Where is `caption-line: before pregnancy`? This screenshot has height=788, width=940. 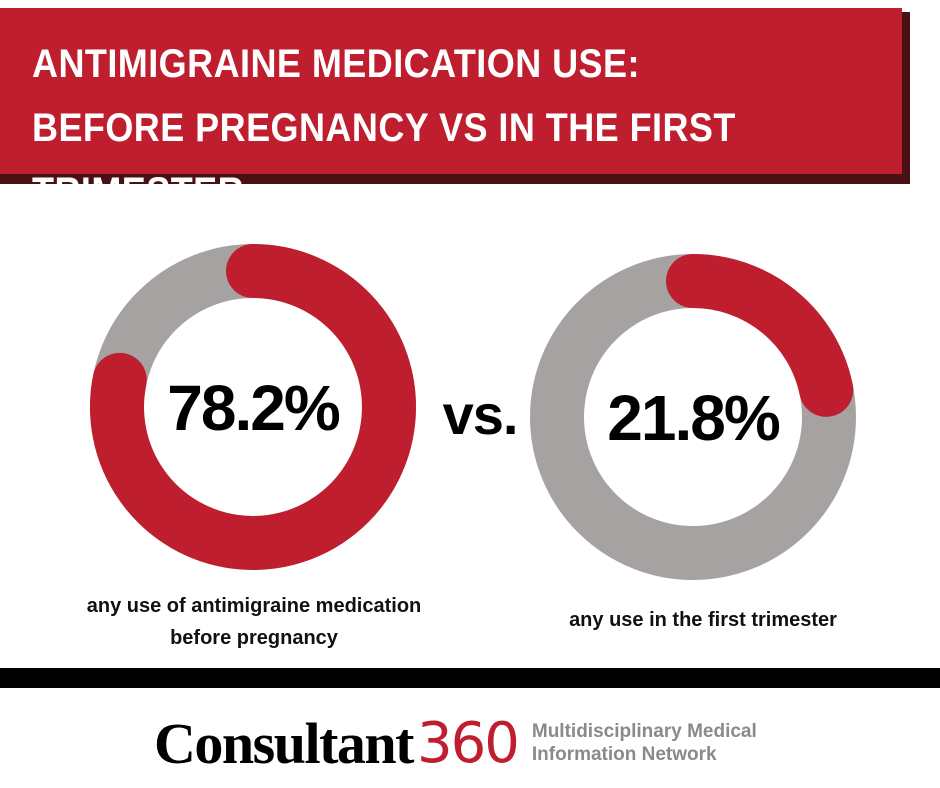
caption-line: before pregnancy is located at coordinates (254, 638).